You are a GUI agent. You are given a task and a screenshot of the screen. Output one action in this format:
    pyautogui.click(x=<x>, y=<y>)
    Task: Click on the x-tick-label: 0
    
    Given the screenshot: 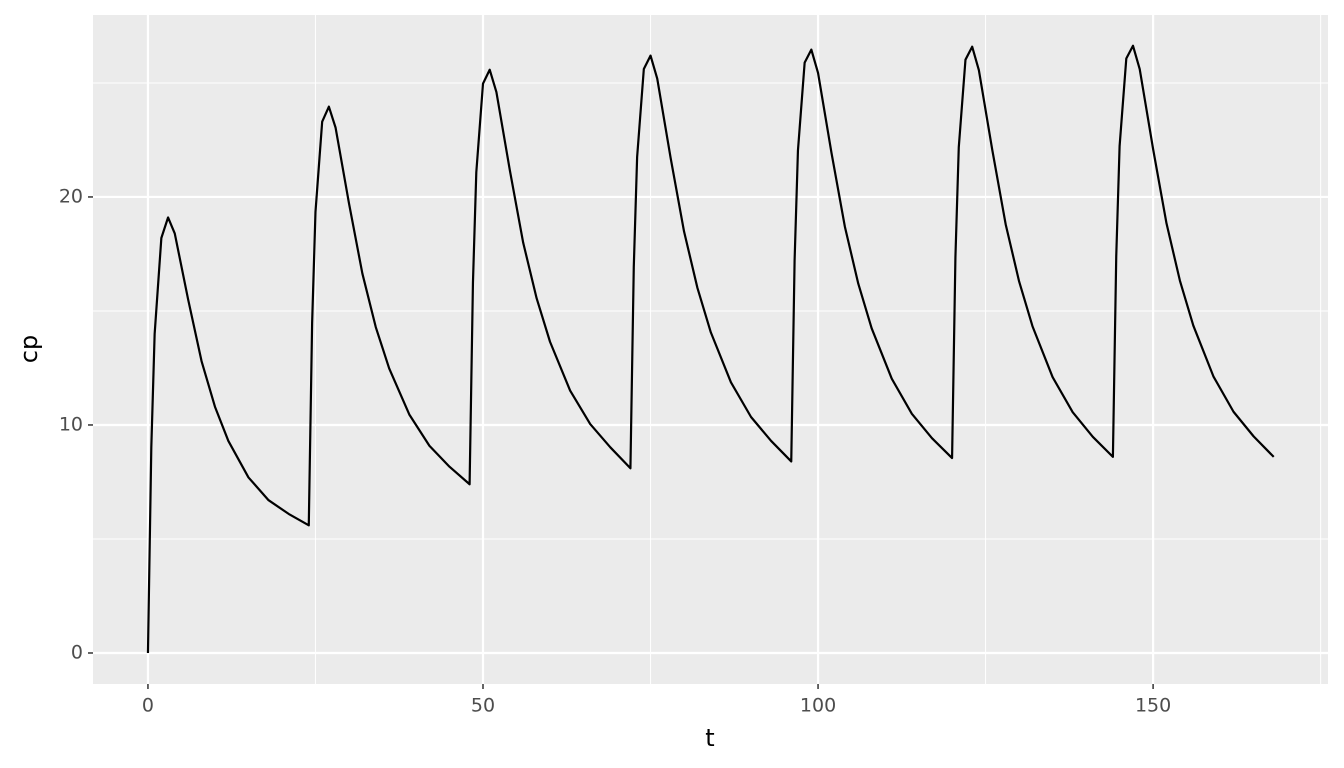 What is the action you would take?
    pyautogui.click(x=148, y=706)
    